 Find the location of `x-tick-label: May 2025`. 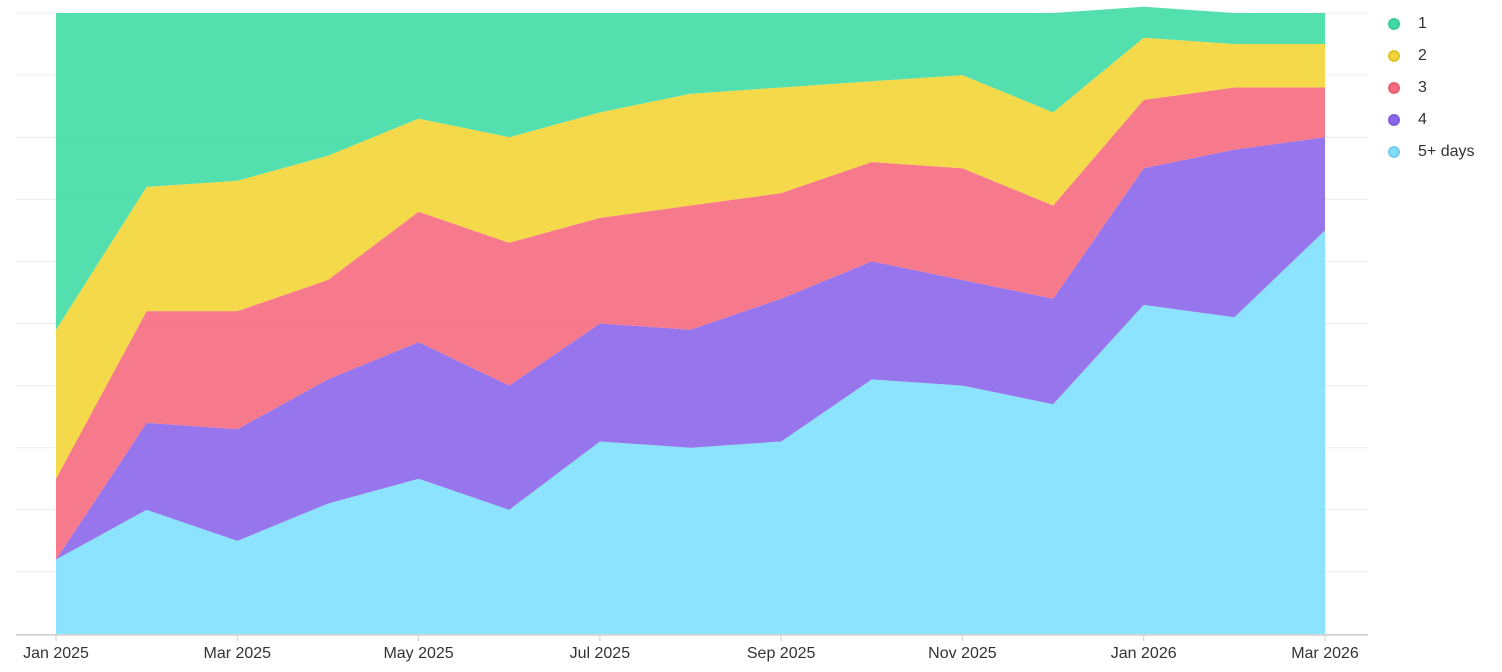

x-tick-label: May 2025 is located at coordinates (418, 653).